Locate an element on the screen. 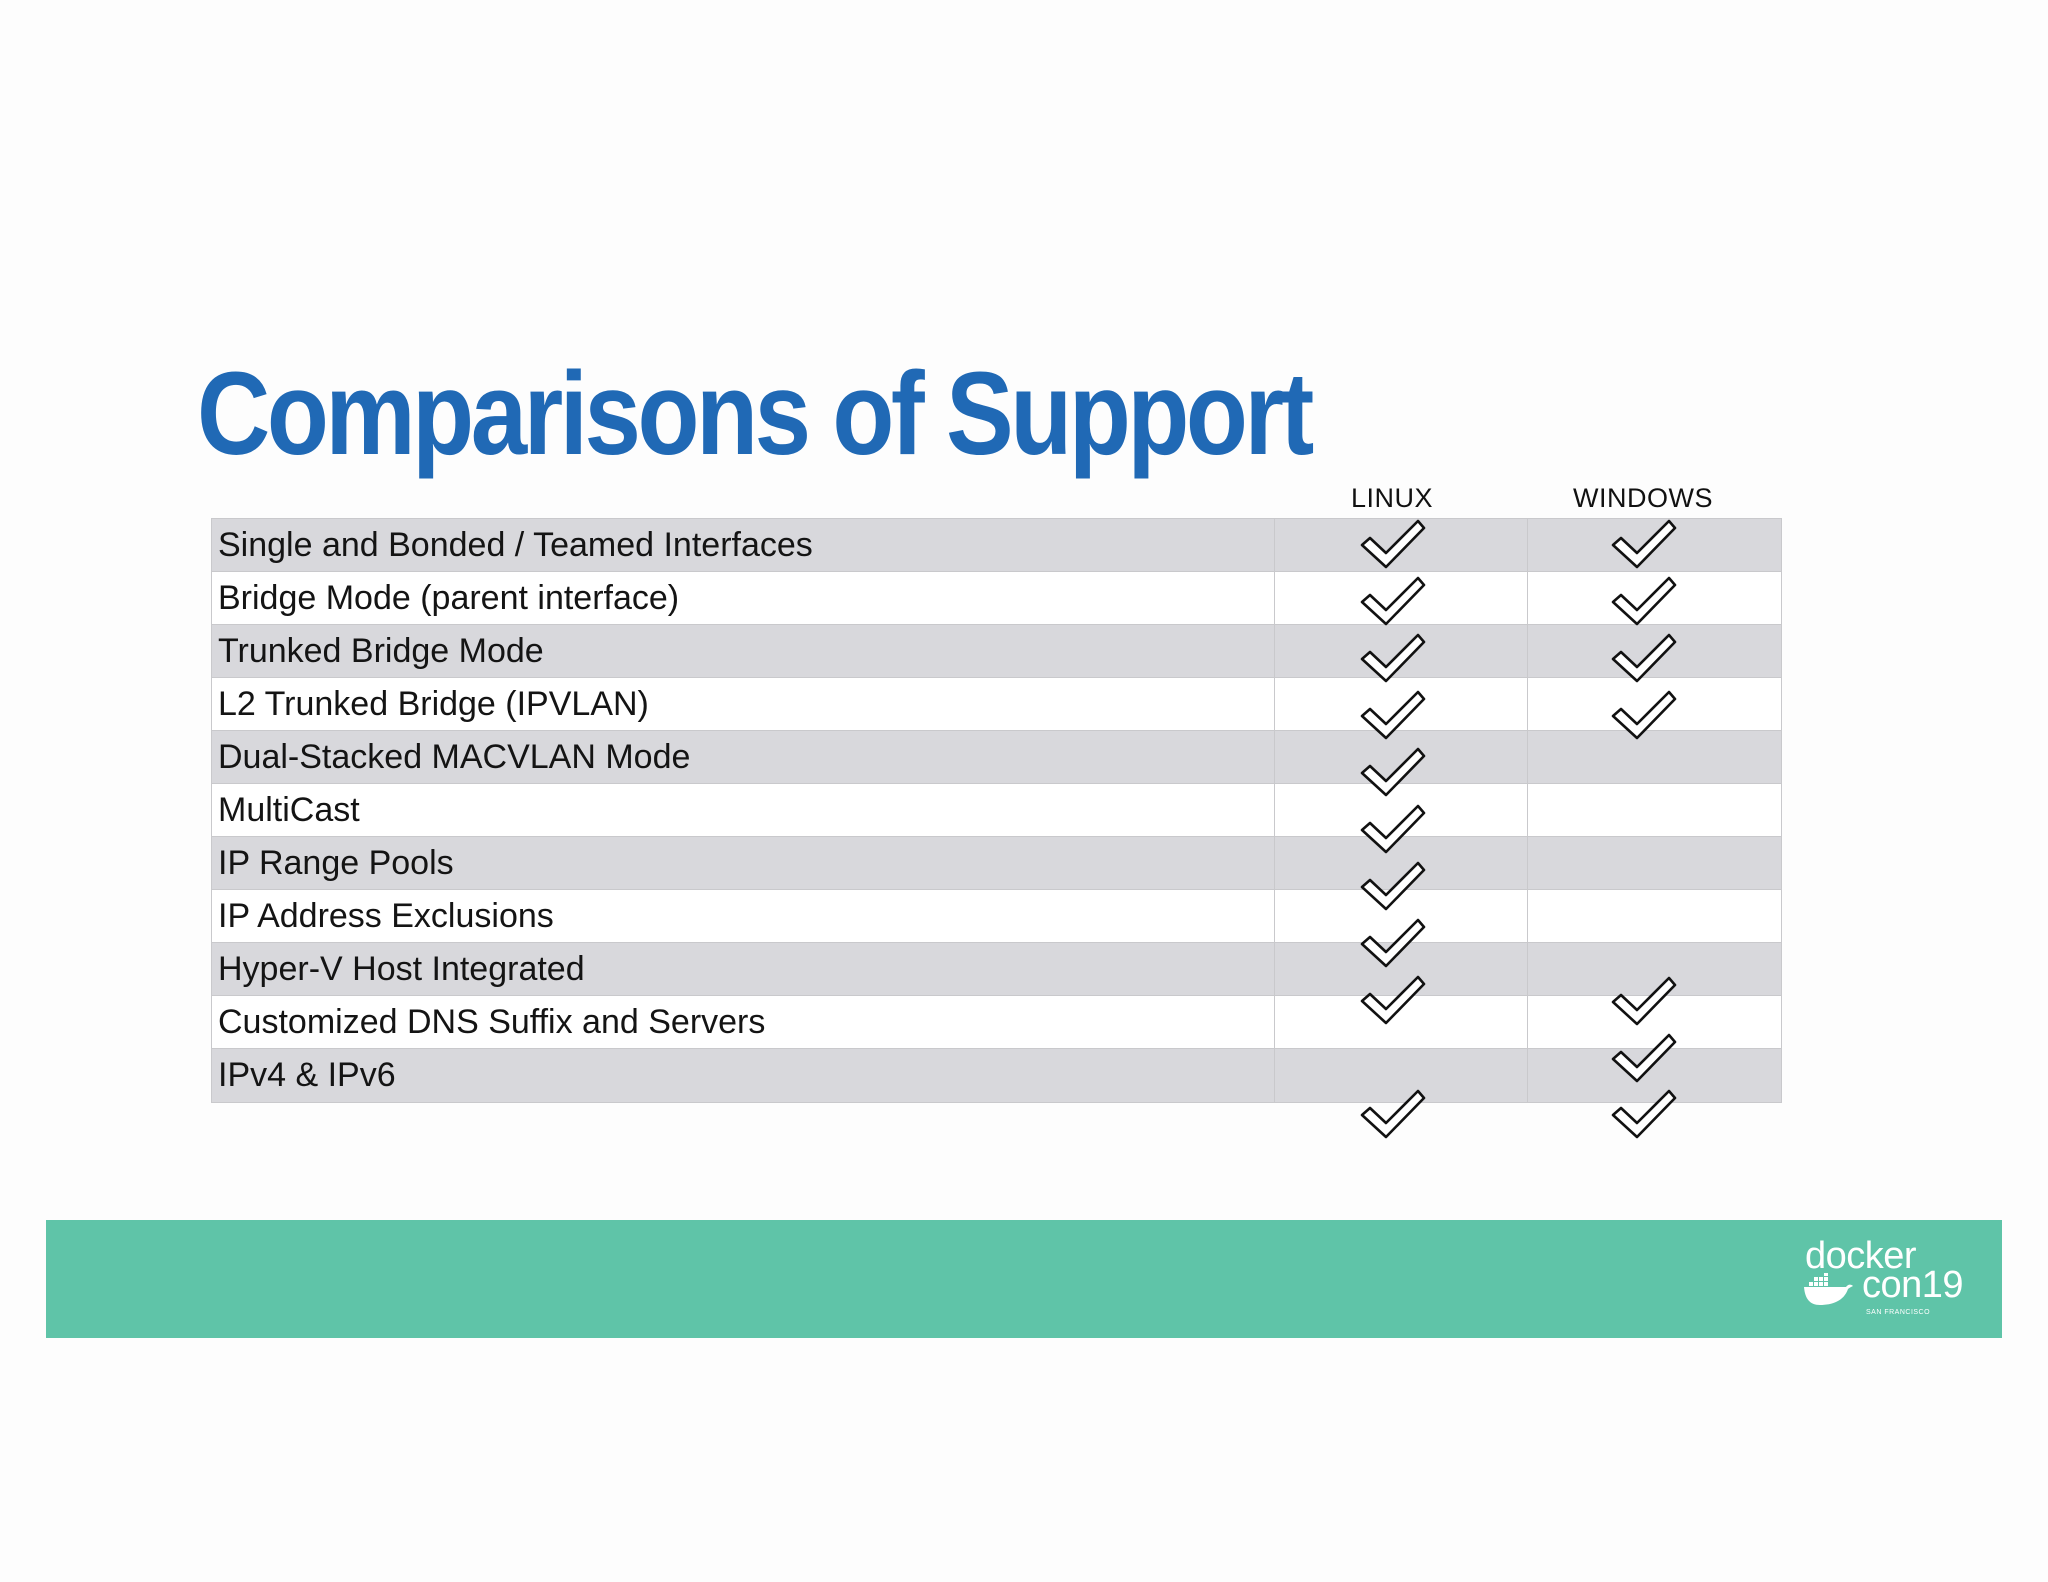  table-row: L2 Trunked Bridge (IPVLAN) is located at coordinates (996, 704).